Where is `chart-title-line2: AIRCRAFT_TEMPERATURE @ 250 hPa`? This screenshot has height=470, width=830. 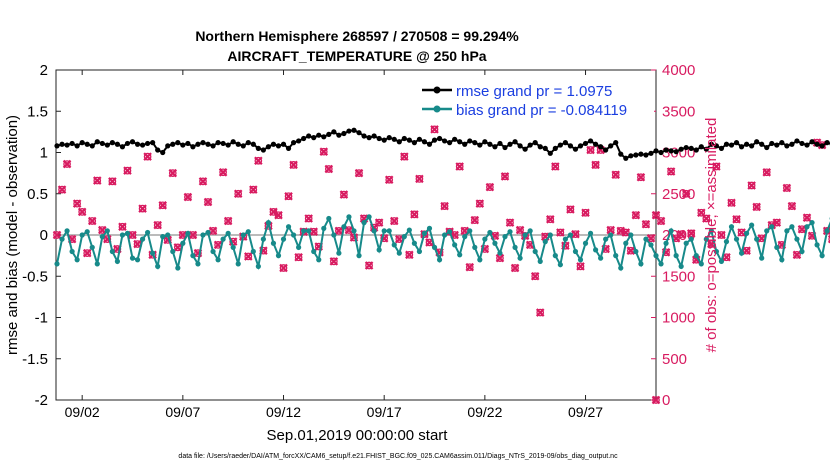 chart-title-line2: AIRCRAFT_TEMPERATURE @ 250 hPa is located at coordinates (356, 56).